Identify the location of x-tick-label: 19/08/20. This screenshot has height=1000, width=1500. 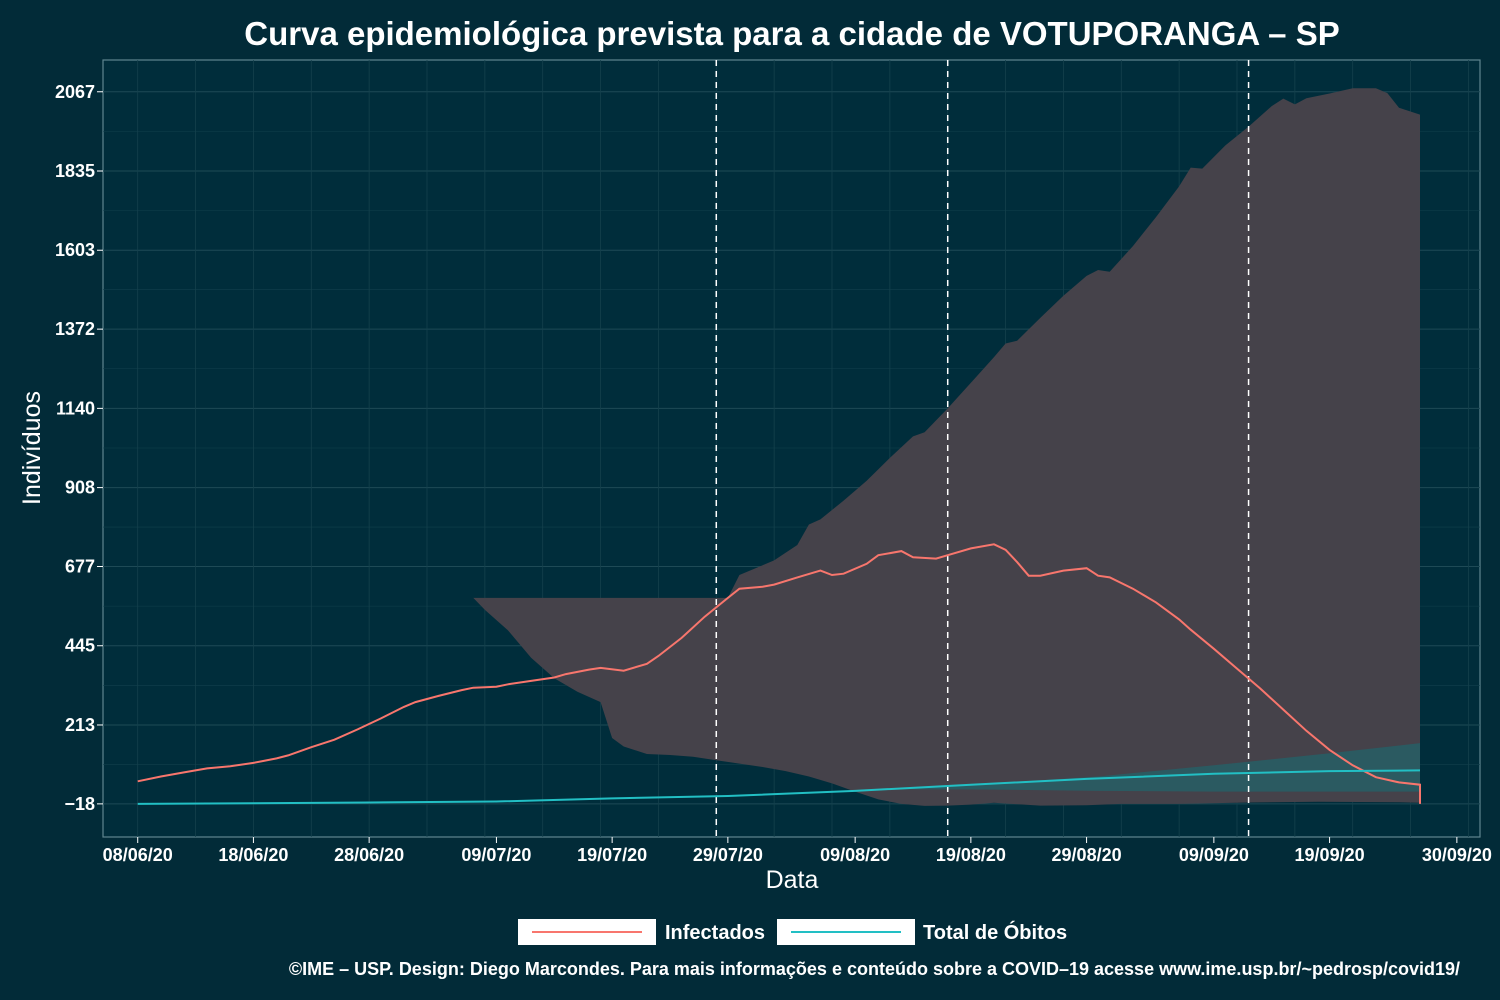
(971, 855).